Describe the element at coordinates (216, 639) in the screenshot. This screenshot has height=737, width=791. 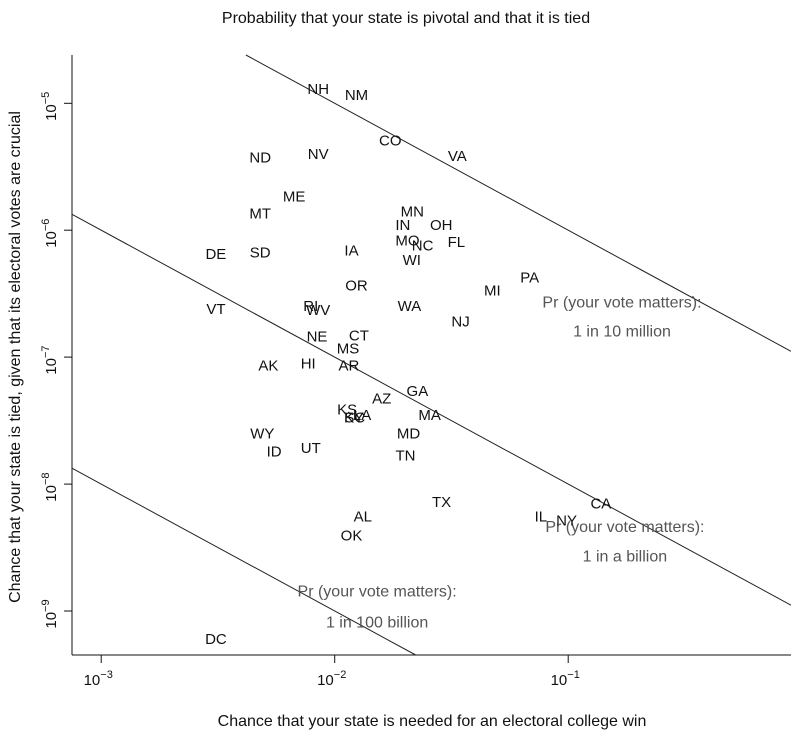
I see `point-dc: DC` at that location.